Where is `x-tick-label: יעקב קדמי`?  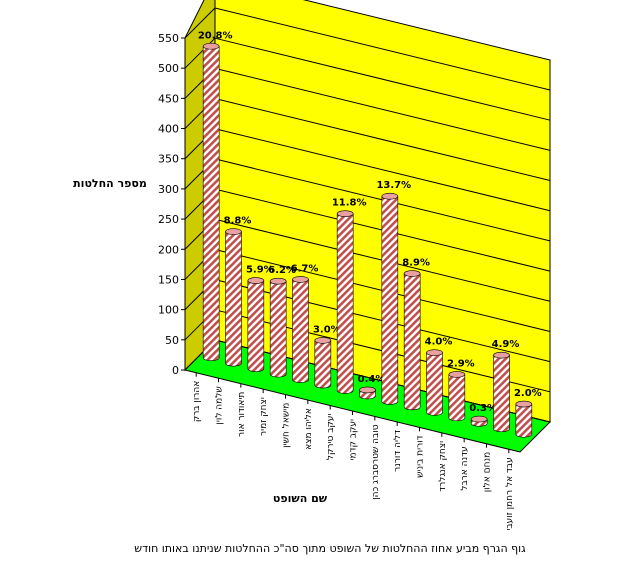
x-tick-label: יעקב קדמי is located at coordinates (354, 440).